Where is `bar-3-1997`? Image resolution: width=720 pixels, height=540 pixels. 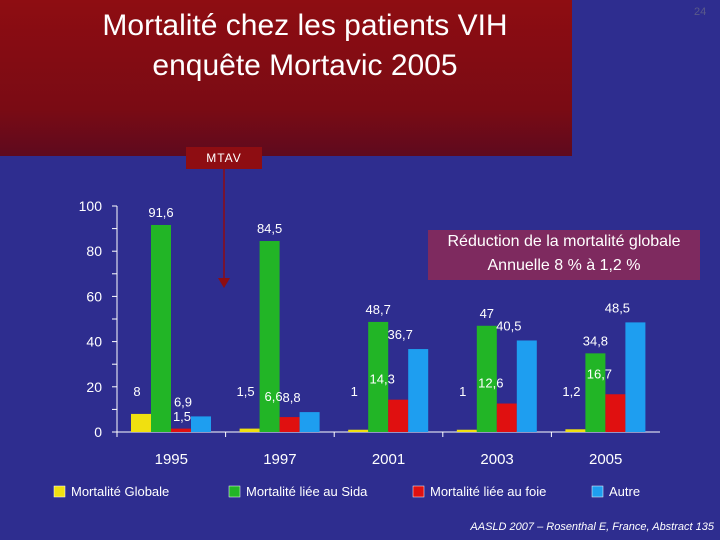 bar-3-1997 is located at coordinates (309, 422).